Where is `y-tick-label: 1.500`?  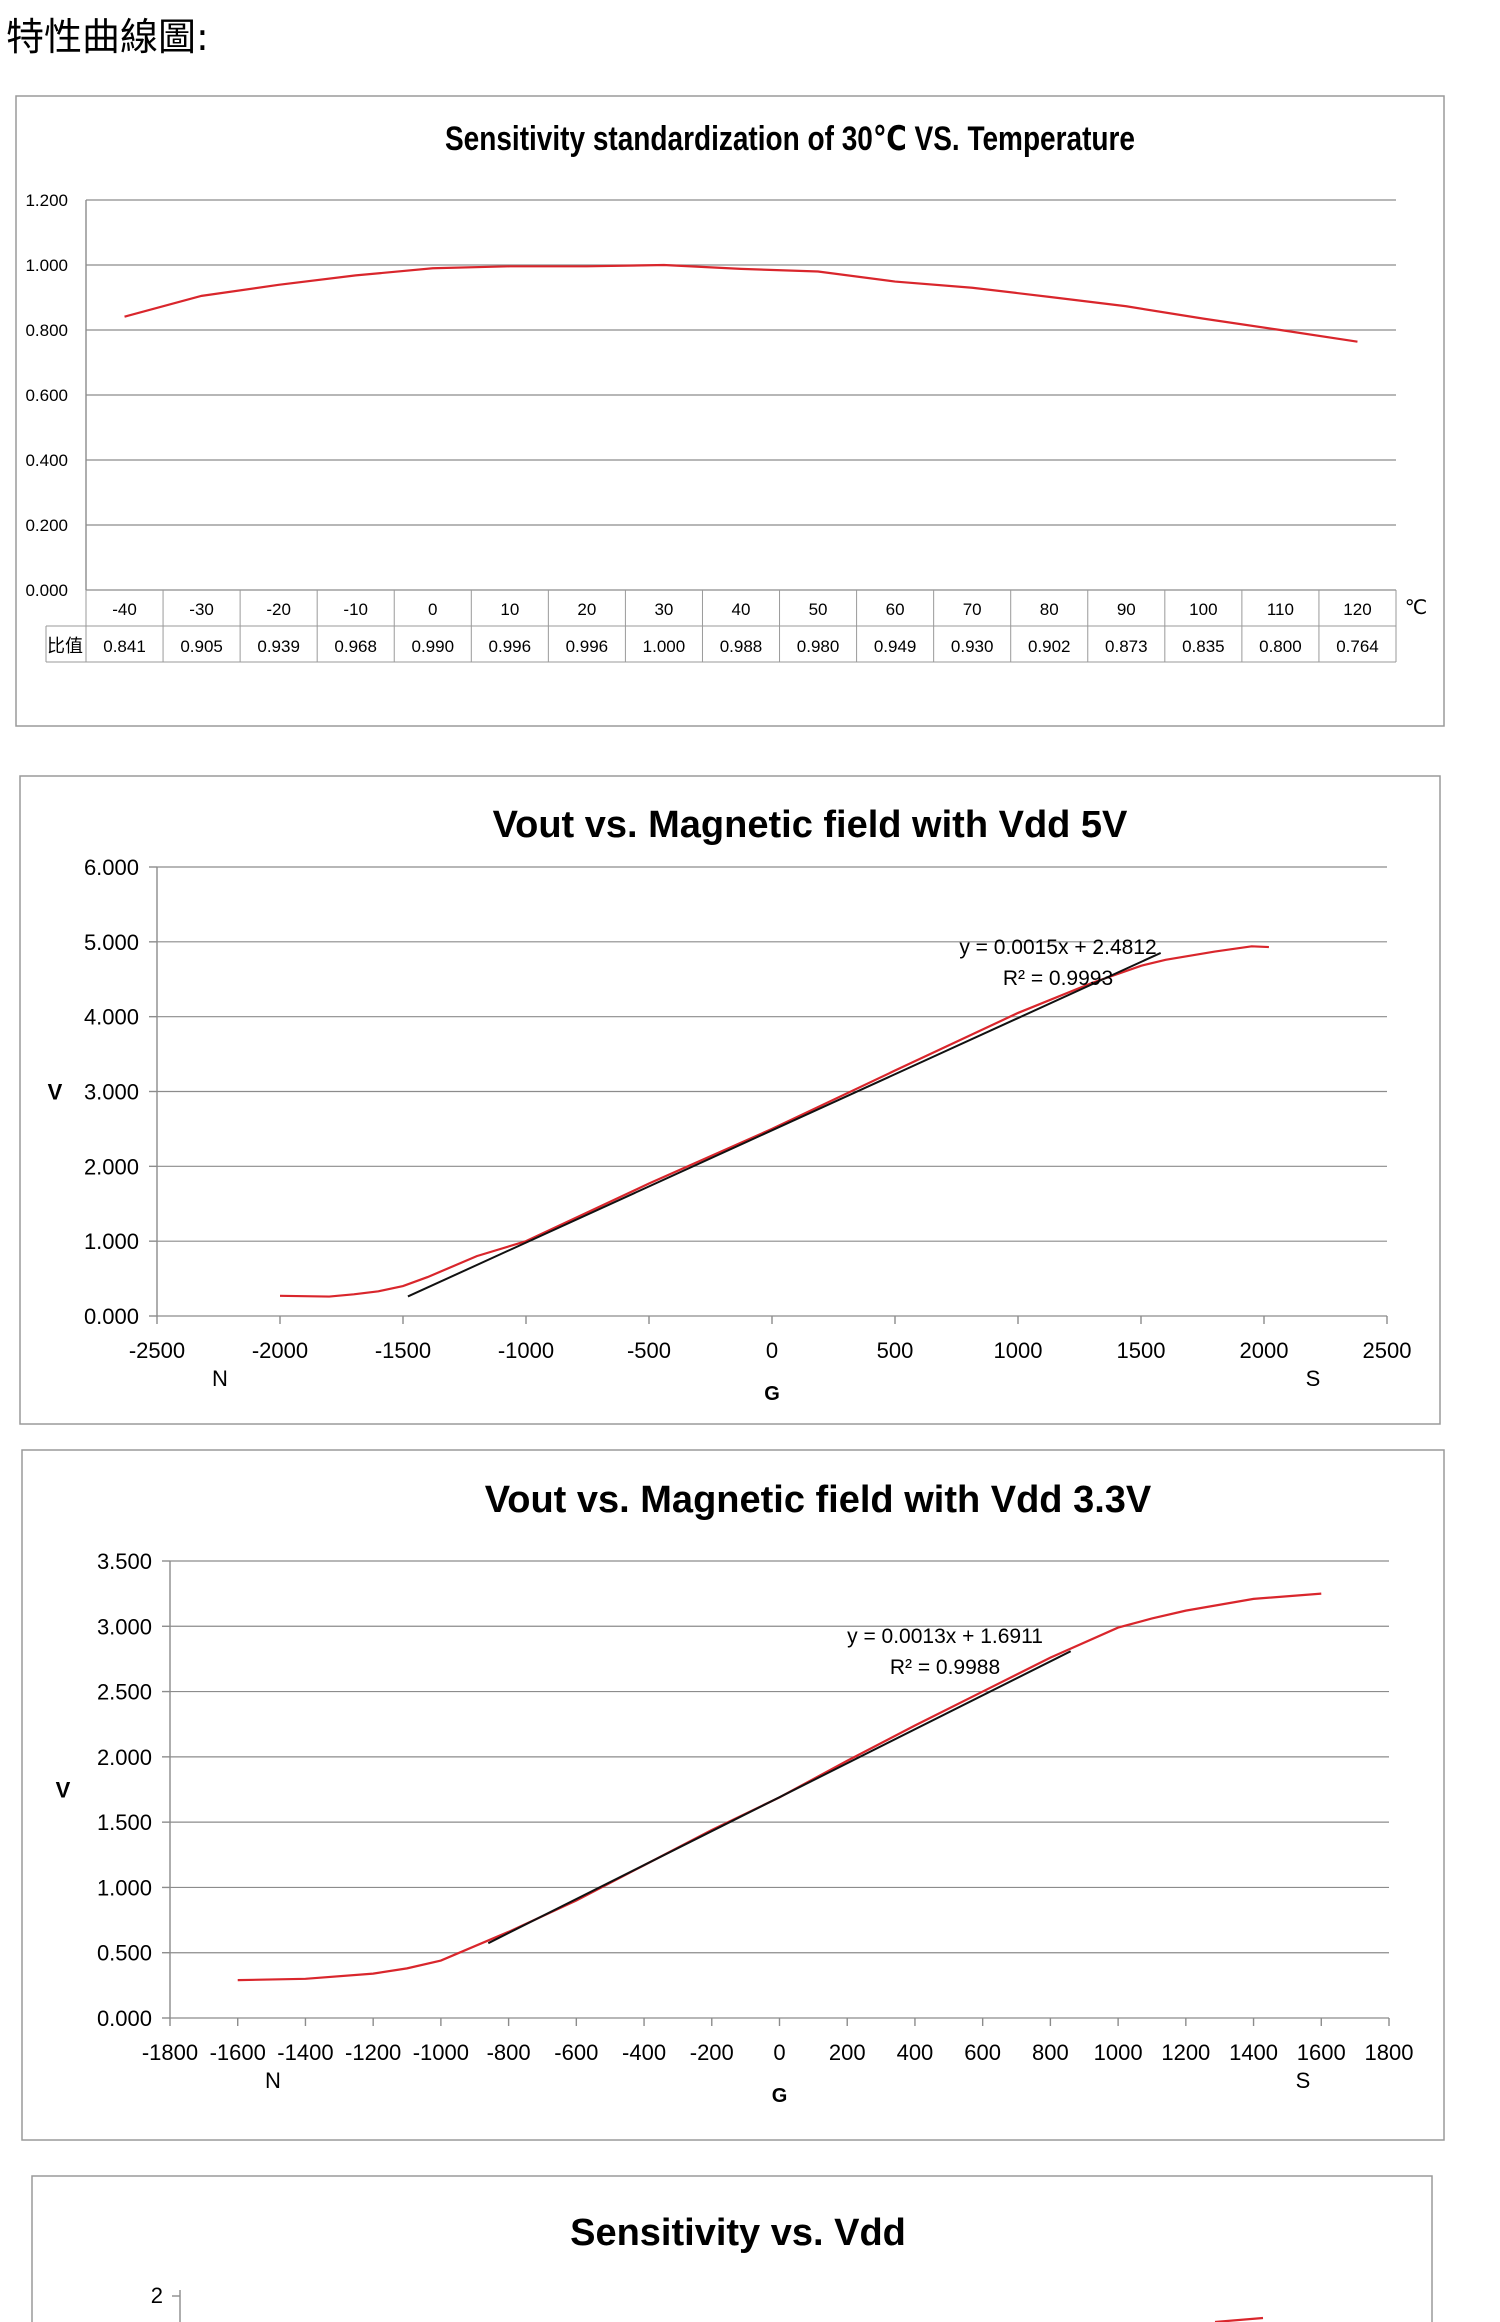 y-tick-label: 1.500 is located at coordinates (124, 1822).